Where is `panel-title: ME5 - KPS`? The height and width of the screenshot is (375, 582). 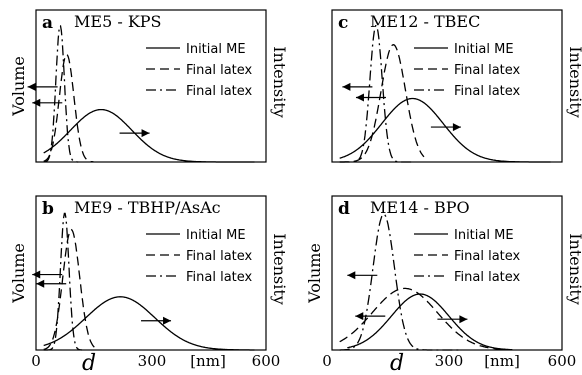
panel-title: ME5 - KPS is located at coordinates (118, 21).